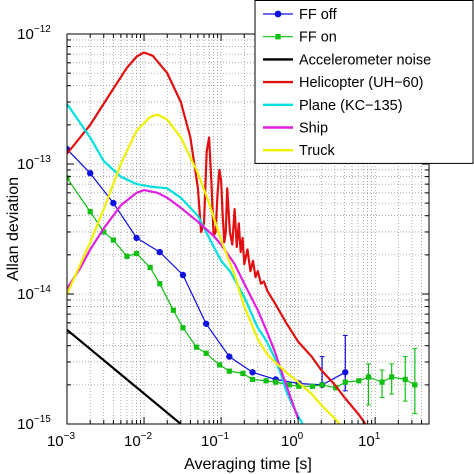 The height and width of the screenshot is (474, 474). Describe the element at coordinates (13, 229) in the screenshot. I see `y-axis-label: Allan deviation` at that location.